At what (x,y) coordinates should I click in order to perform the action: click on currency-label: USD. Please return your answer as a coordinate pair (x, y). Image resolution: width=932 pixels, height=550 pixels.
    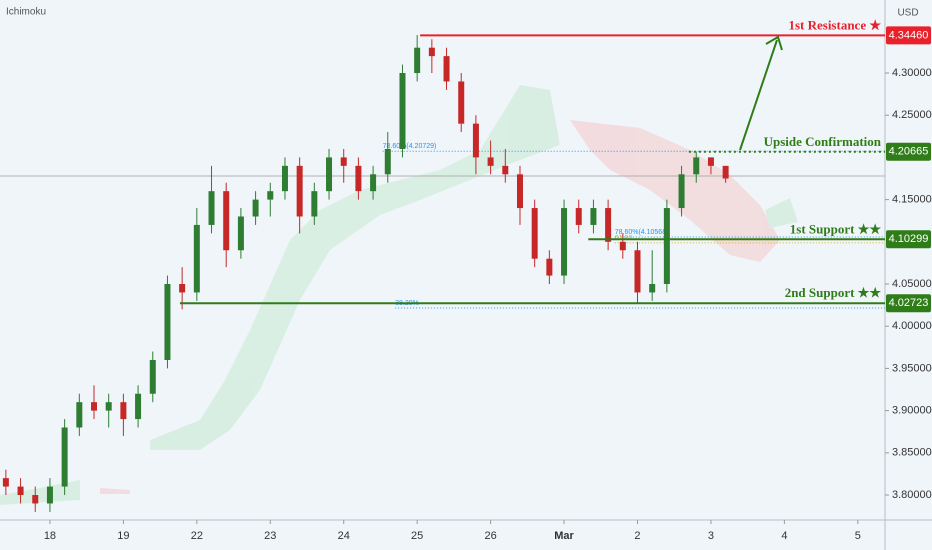
    Looking at the image, I should click on (907, 13).